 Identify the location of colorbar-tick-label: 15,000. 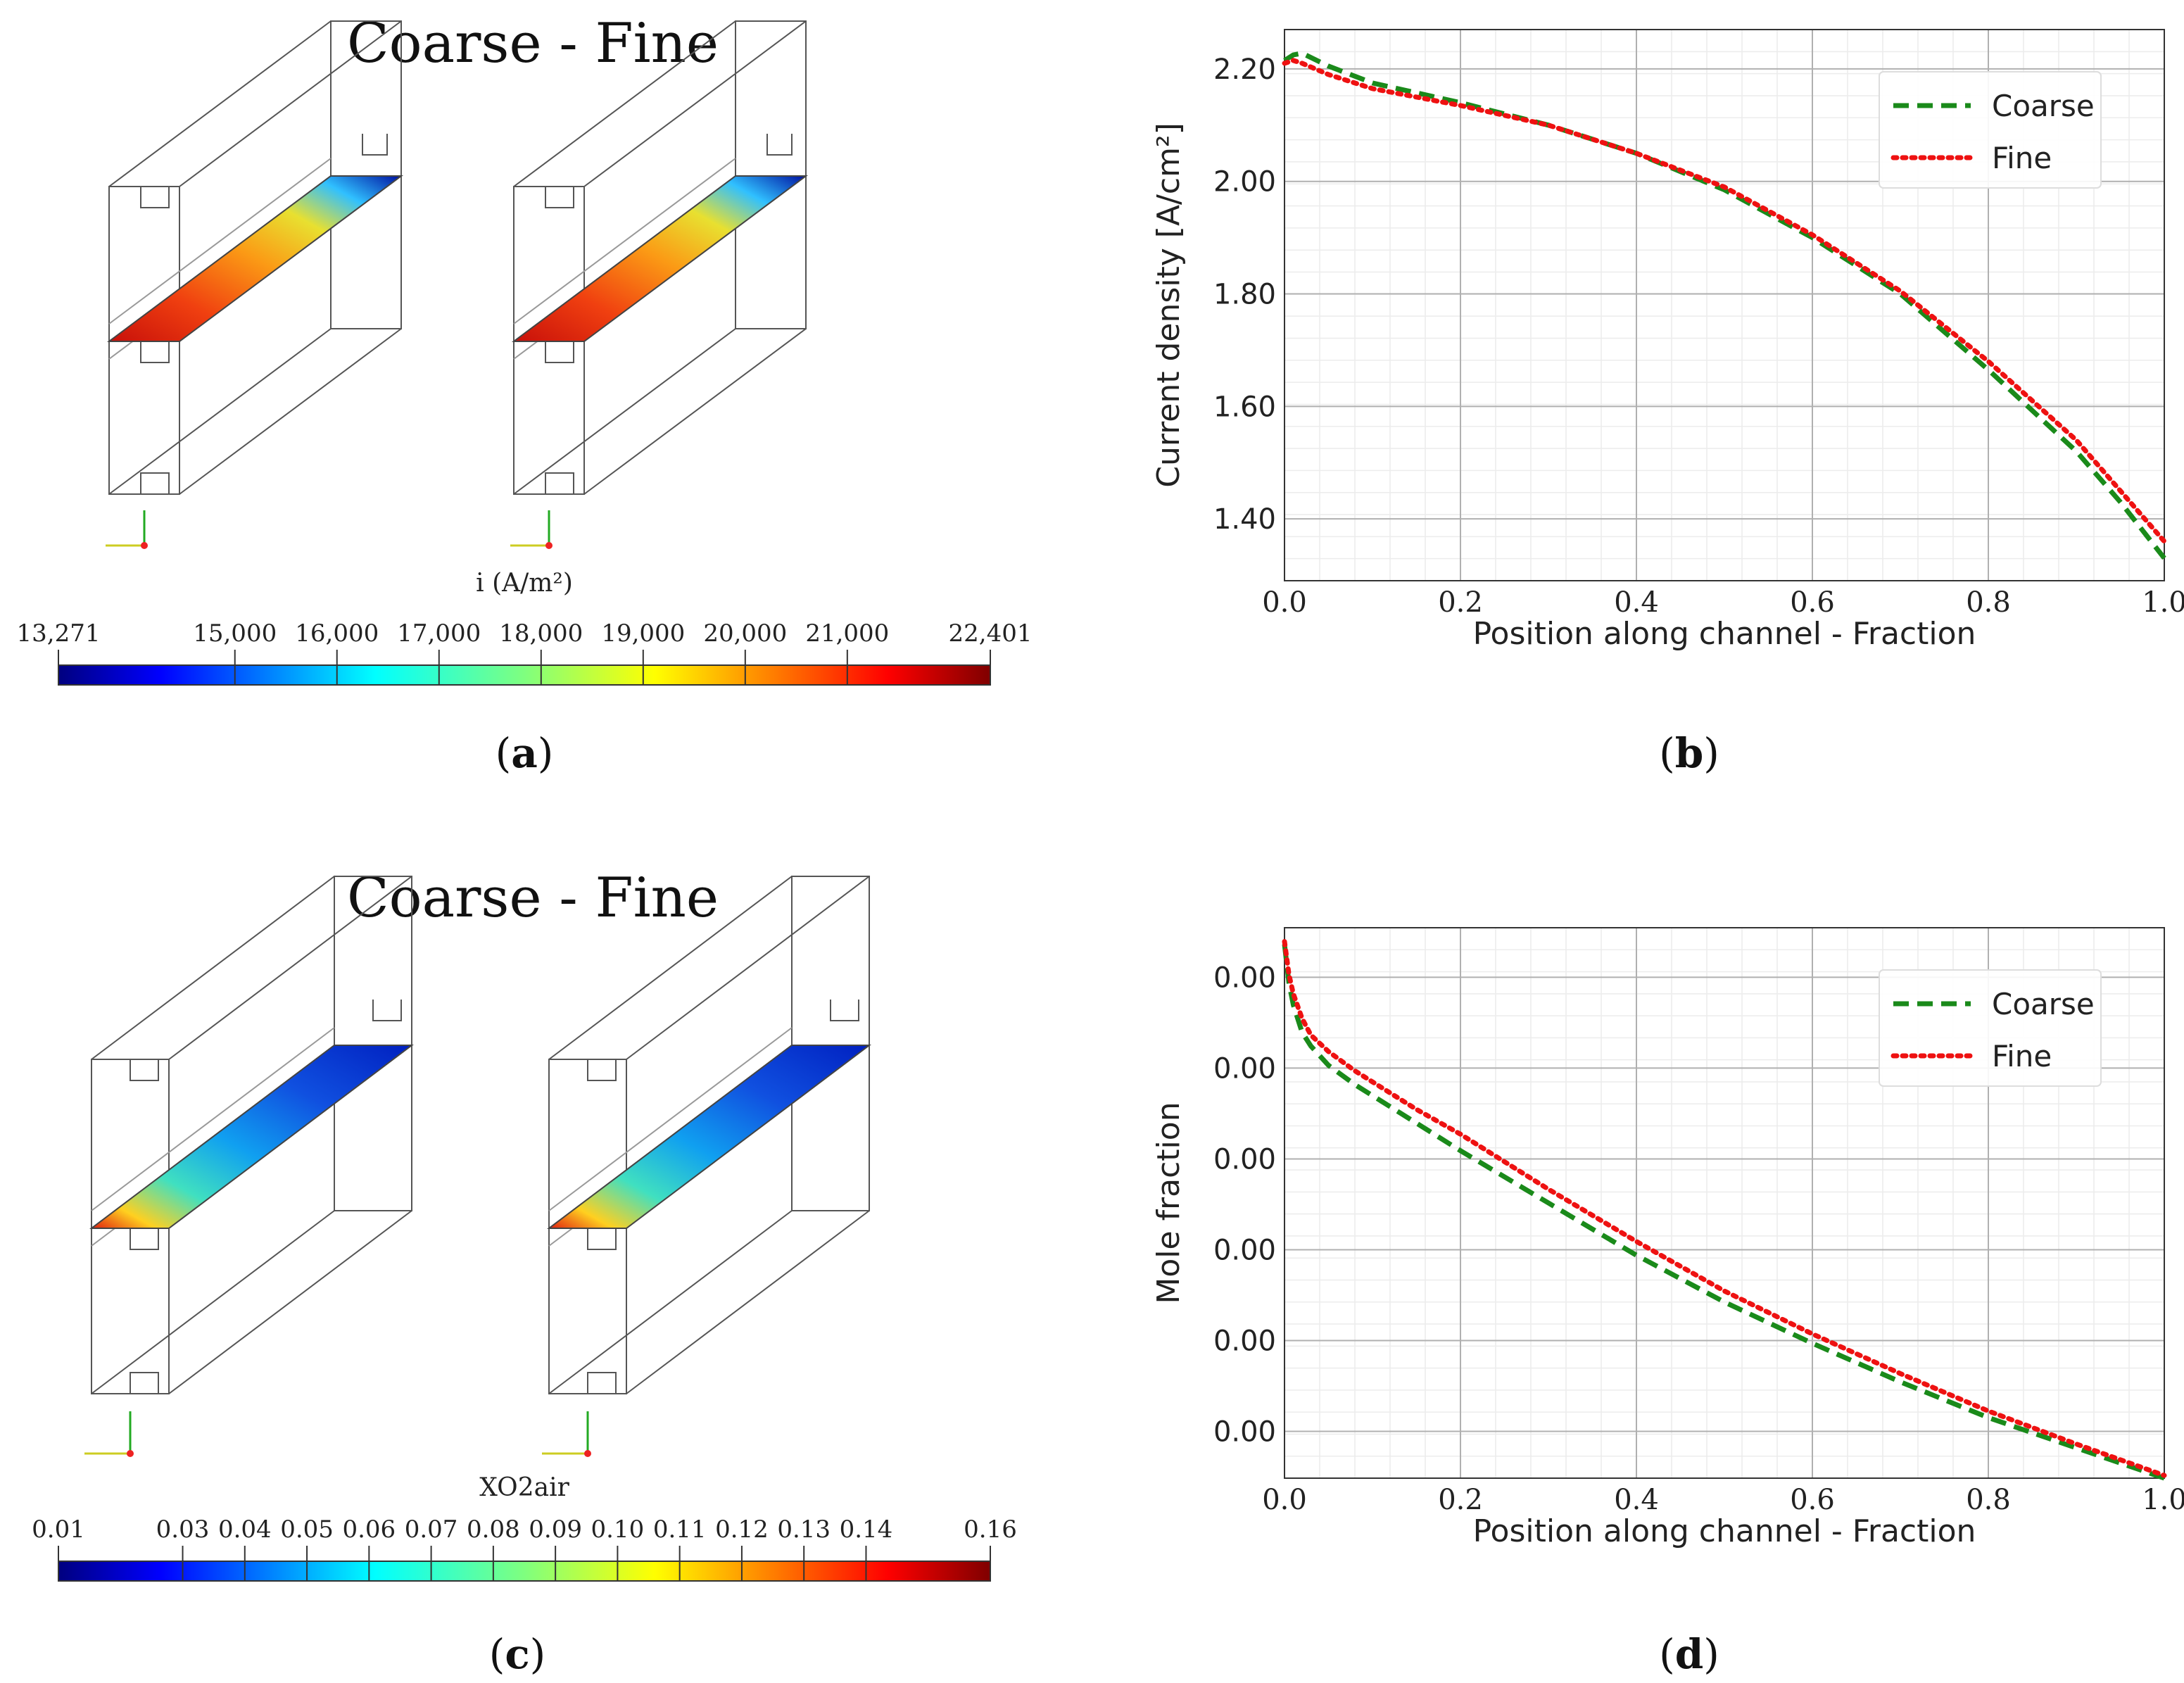
(235, 633).